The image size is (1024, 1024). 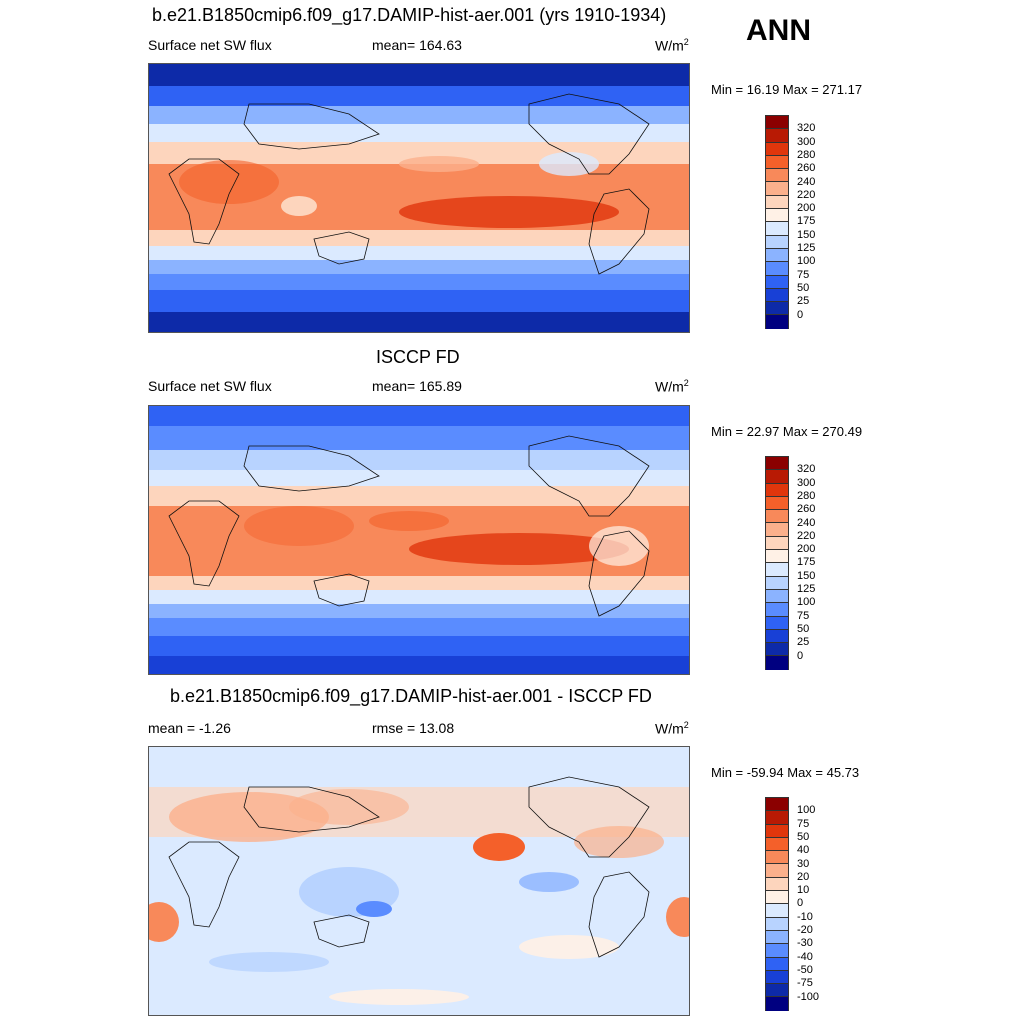 What do you see at coordinates (806, 194) in the screenshot?
I see `panel-1-colorbar-tick: 220` at bounding box center [806, 194].